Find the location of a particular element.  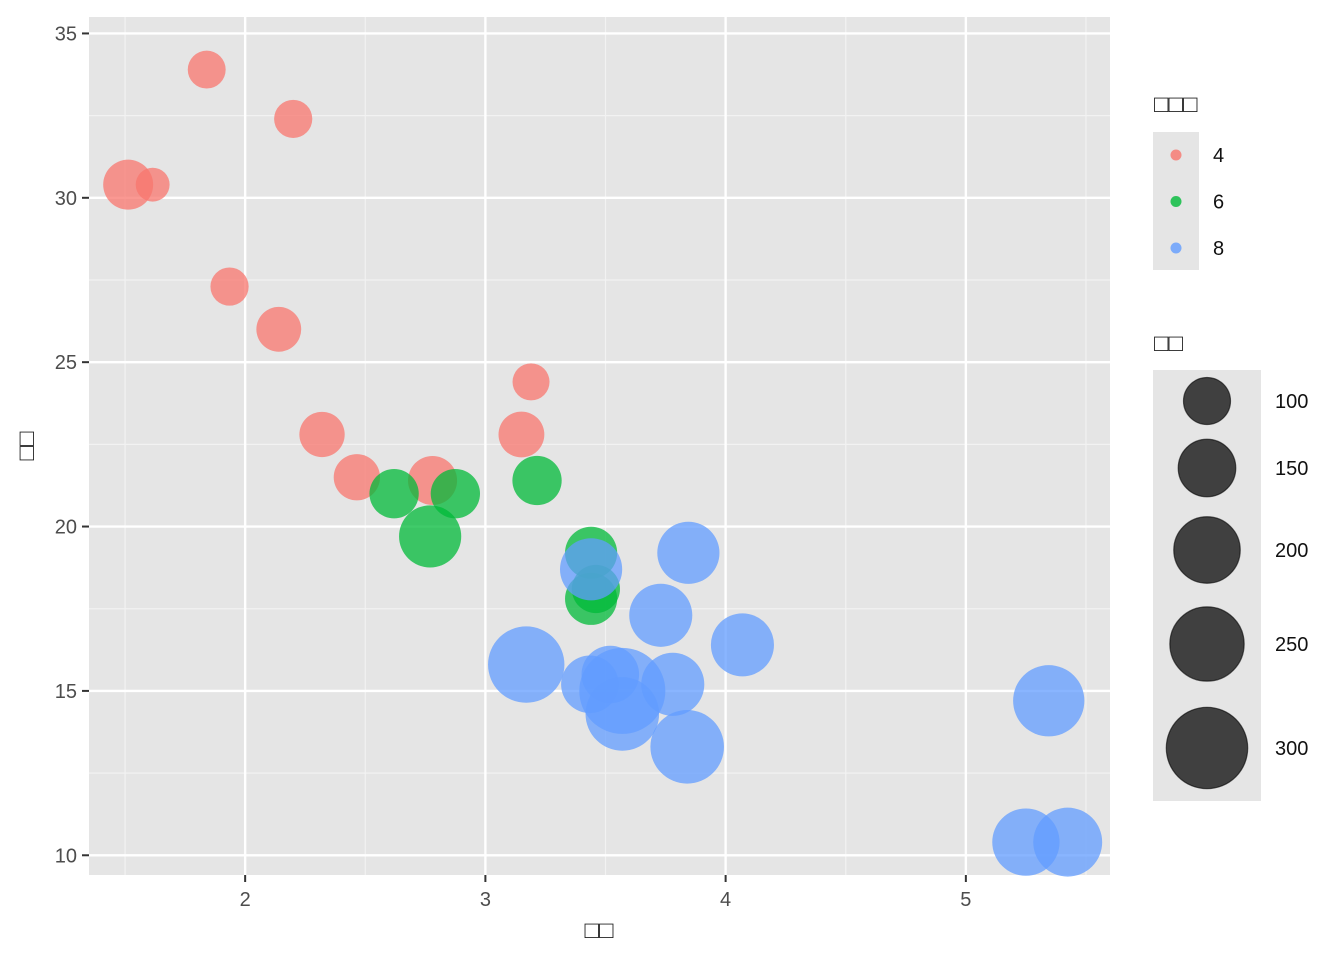

color-legend: □□□ 4 6 8 is located at coordinates (1188, 180).